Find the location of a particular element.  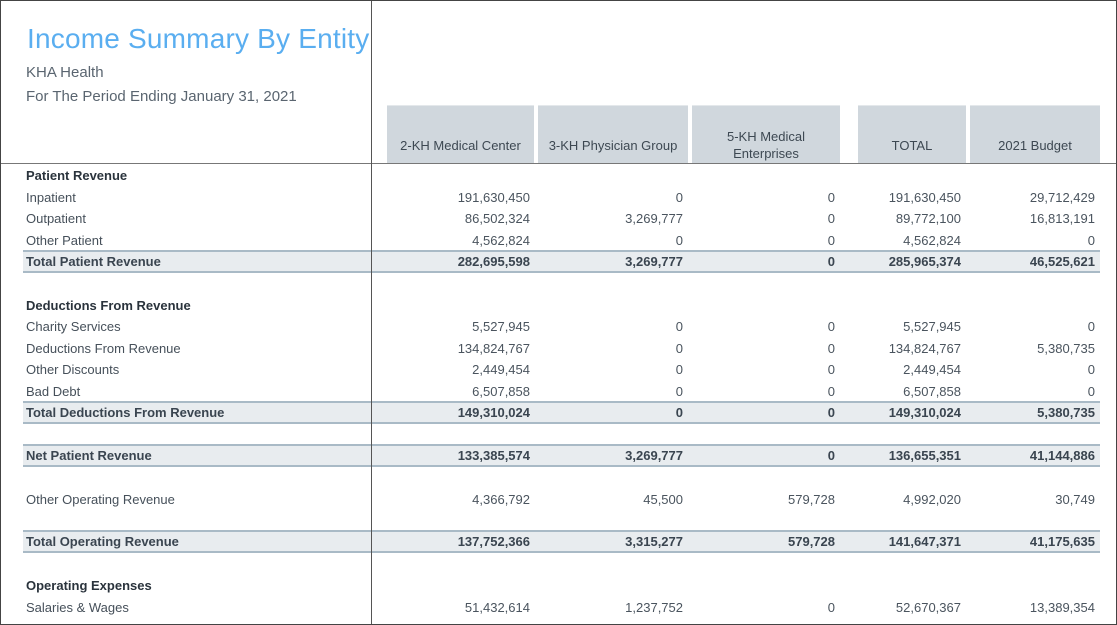

cell-budget: 16,813,191 is located at coordinates (1062, 218).